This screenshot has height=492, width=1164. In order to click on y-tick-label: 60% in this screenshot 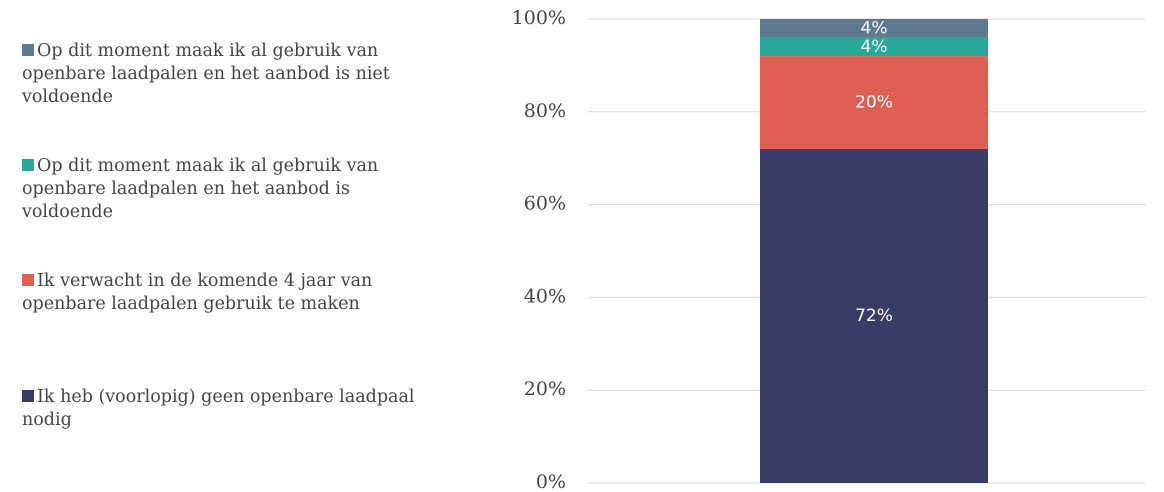, I will do `click(545, 204)`.